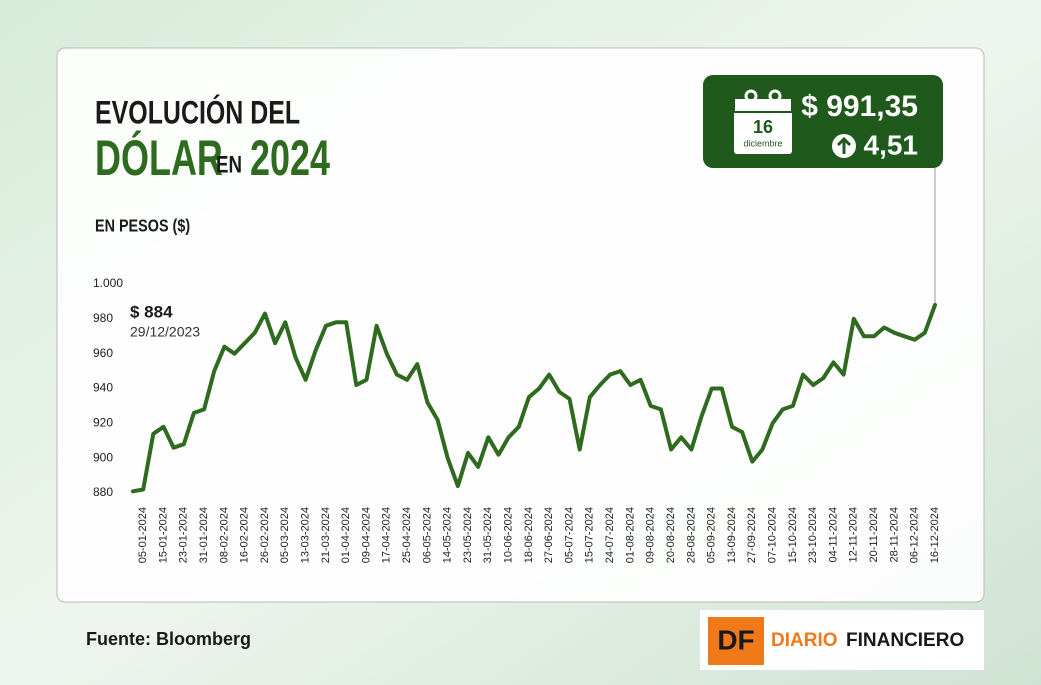 The width and height of the screenshot is (1041, 685). Describe the element at coordinates (103, 492) in the screenshot. I see `y-tick-label: 880` at that location.